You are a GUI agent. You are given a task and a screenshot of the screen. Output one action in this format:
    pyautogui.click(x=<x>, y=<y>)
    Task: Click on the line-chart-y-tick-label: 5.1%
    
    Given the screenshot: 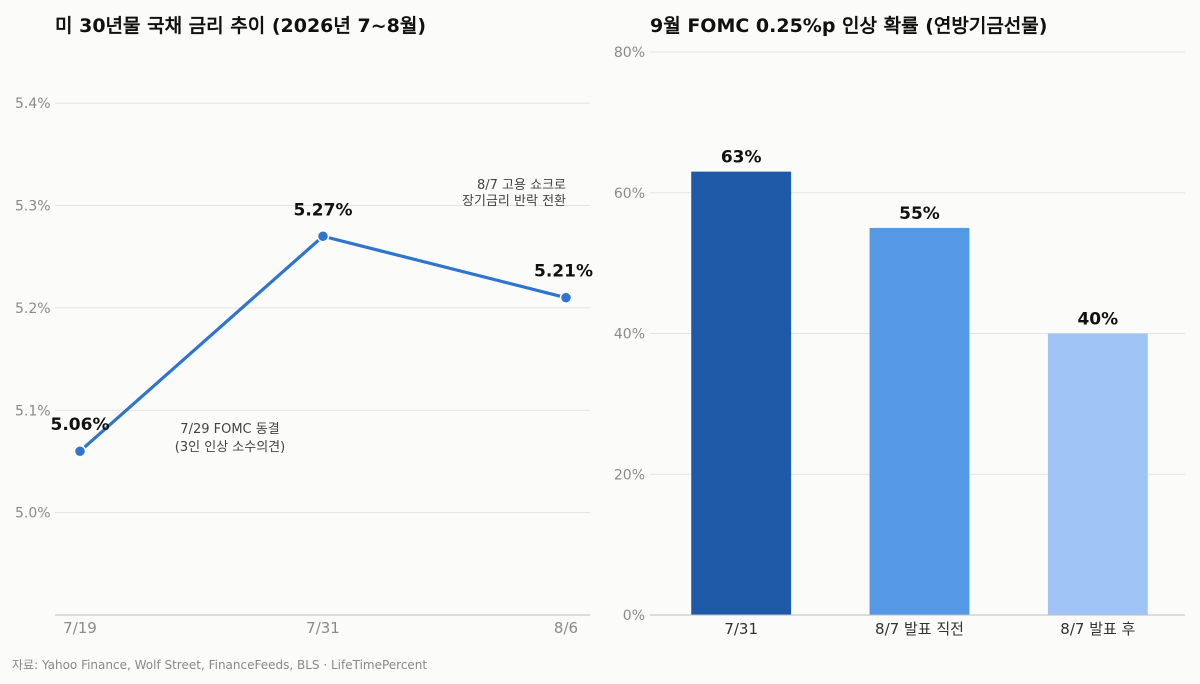 What is the action you would take?
    pyautogui.click(x=33, y=411)
    